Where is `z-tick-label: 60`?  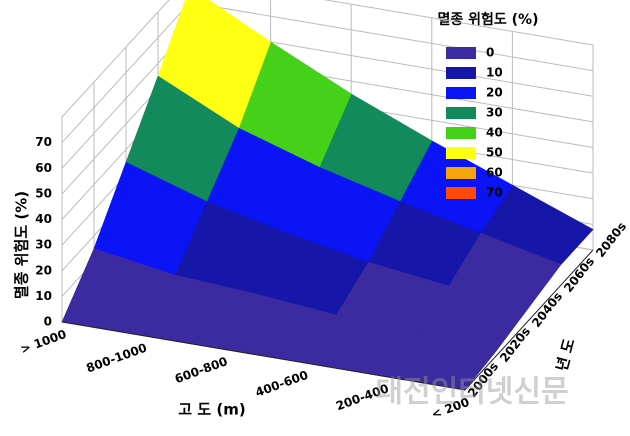 z-tick-label: 60 is located at coordinates (43, 168).